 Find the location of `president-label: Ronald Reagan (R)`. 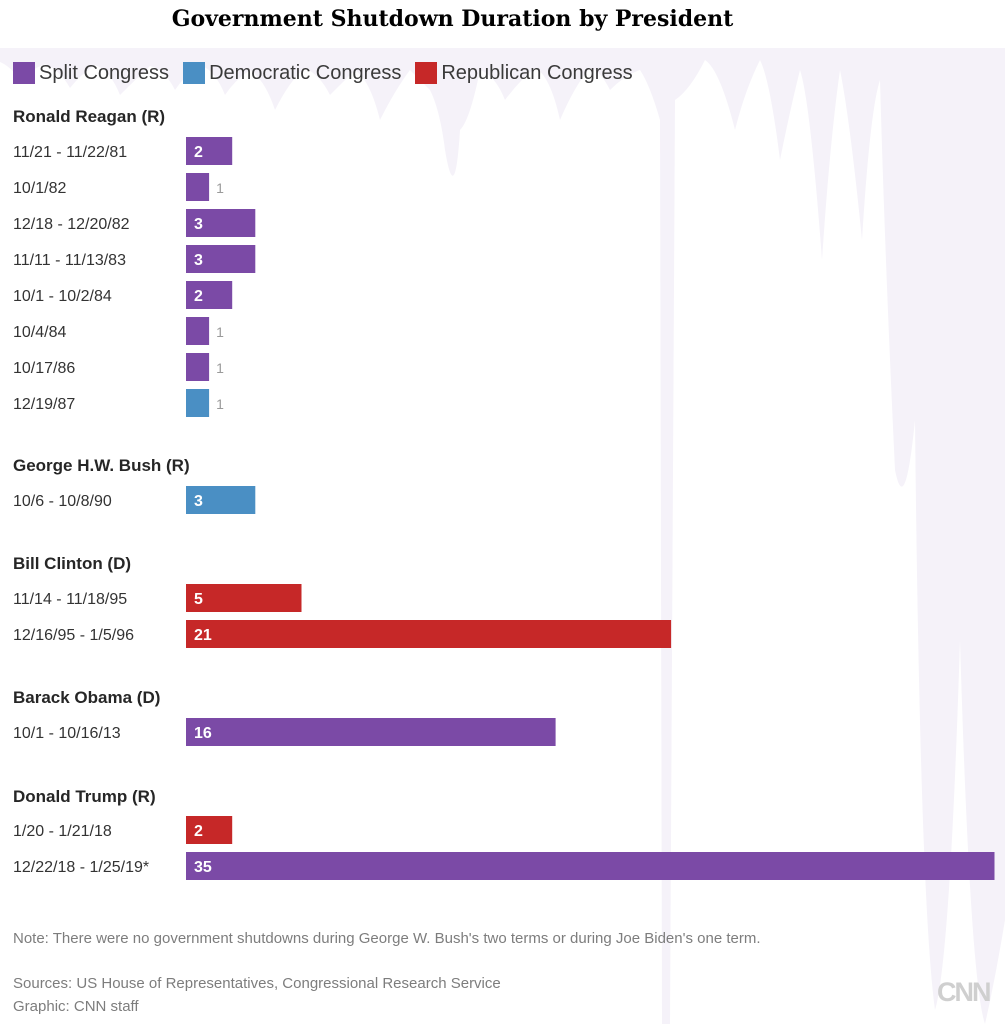

president-label: Ronald Reagan (R) is located at coordinates (89, 116).